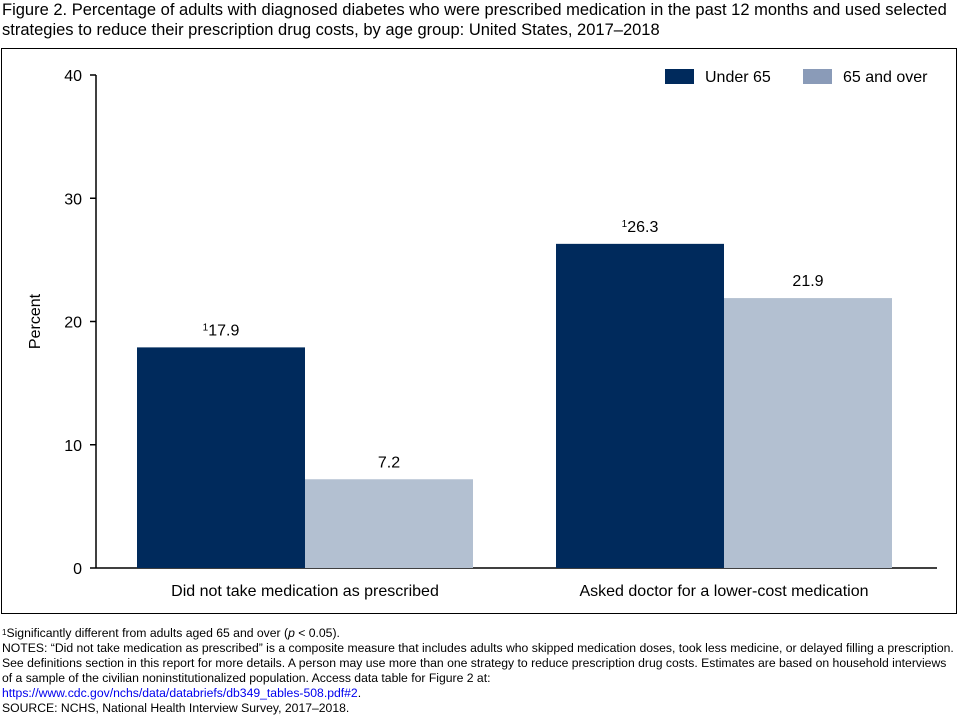 The height and width of the screenshot is (720, 960). Describe the element at coordinates (291, 633) in the screenshot. I see `p-symbol: p` at that location.